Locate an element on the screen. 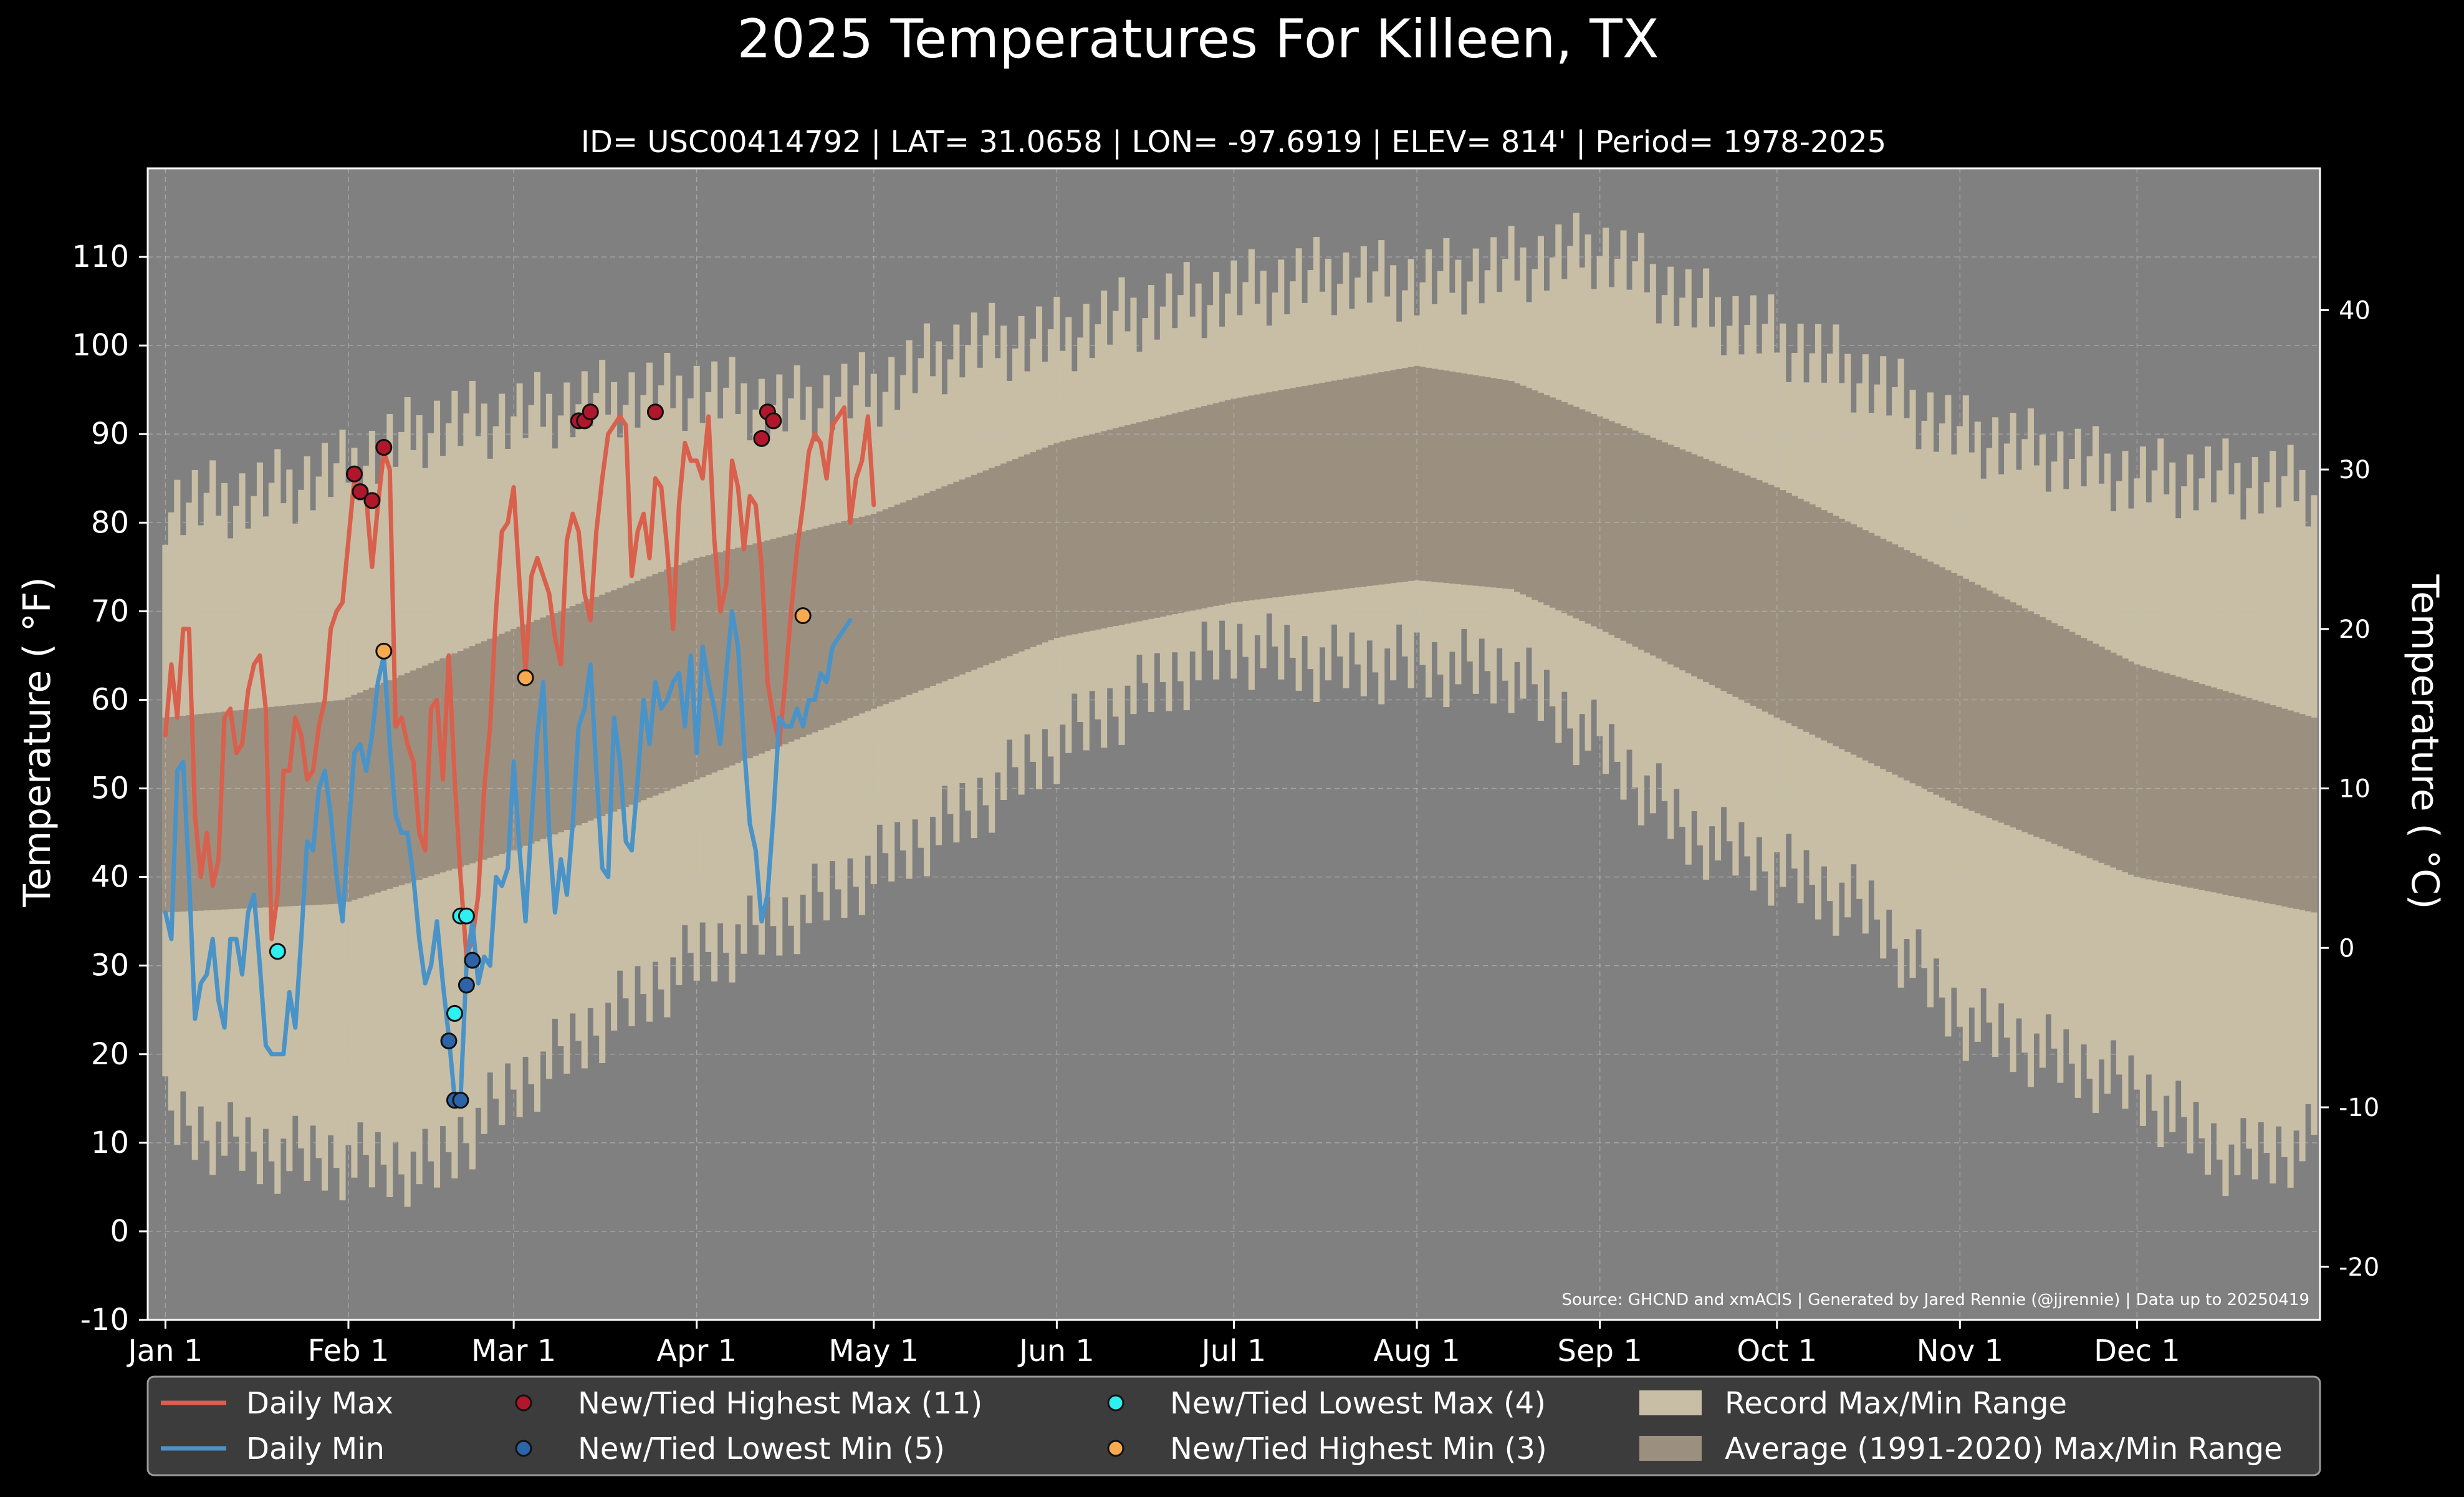  chart-title: 2025 Temperatures For Killeen, TX is located at coordinates (1198, 39).